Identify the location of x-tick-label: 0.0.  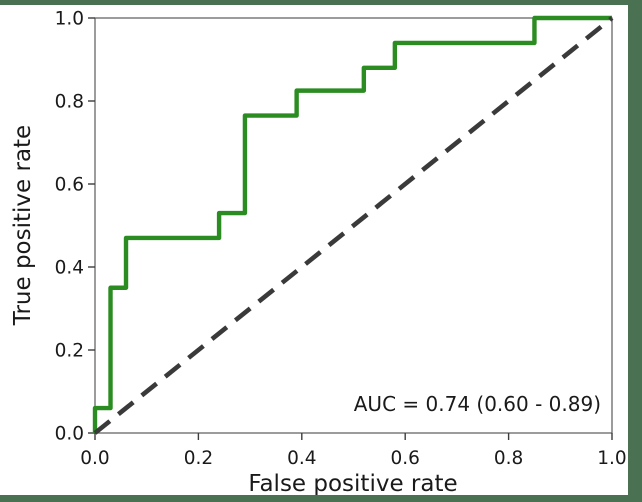
(94, 458).